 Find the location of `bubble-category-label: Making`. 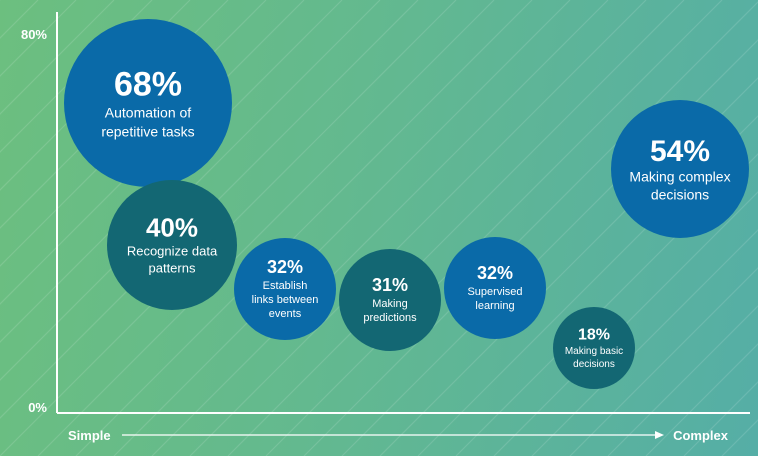

bubble-category-label: Making is located at coordinates (389, 304).